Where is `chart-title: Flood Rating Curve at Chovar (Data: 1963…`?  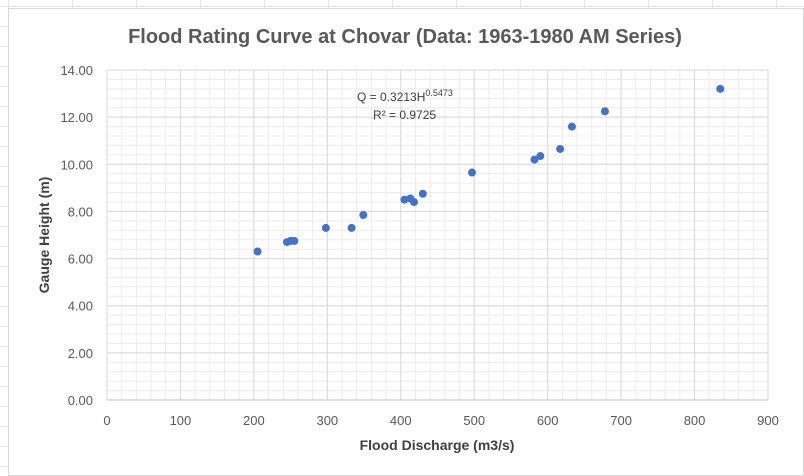 chart-title: Flood Rating Curve at Chovar (Data: 1963… is located at coordinates (405, 37).